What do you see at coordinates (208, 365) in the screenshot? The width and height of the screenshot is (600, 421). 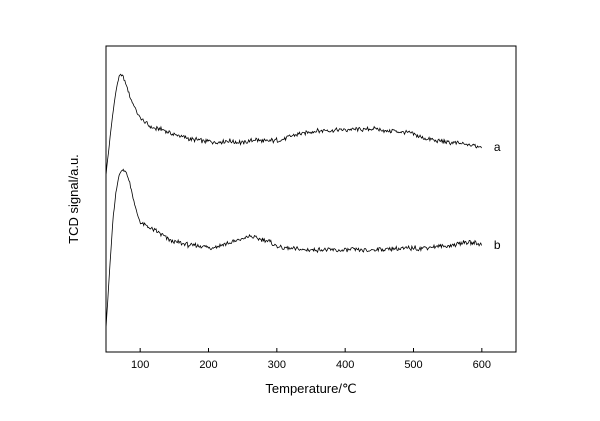 I see `x-tick-label-200: 200` at bounding box center [208, 365].